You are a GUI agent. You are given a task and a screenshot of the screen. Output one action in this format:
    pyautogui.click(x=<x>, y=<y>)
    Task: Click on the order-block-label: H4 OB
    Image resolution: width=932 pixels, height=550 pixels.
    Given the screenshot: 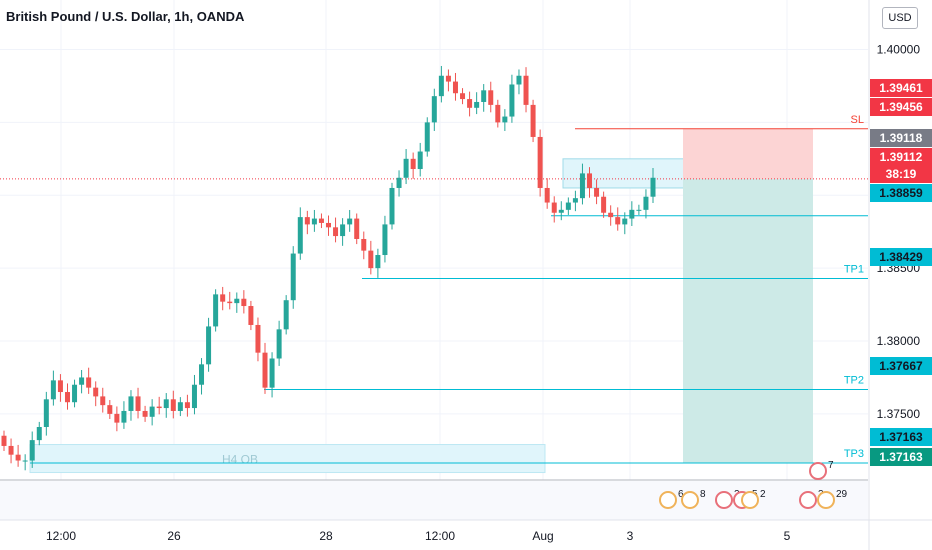 What is the action you would take?
    pyautogui.click(x=240, y=460)
    